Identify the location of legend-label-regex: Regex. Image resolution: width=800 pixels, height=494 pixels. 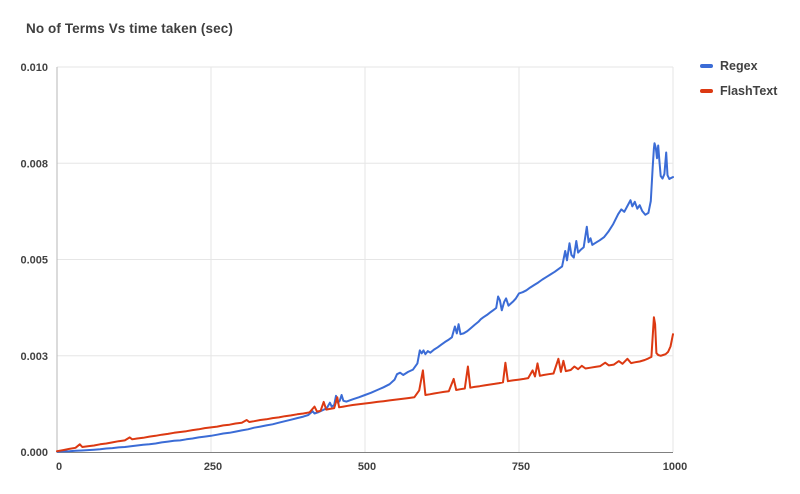
(739, 65).